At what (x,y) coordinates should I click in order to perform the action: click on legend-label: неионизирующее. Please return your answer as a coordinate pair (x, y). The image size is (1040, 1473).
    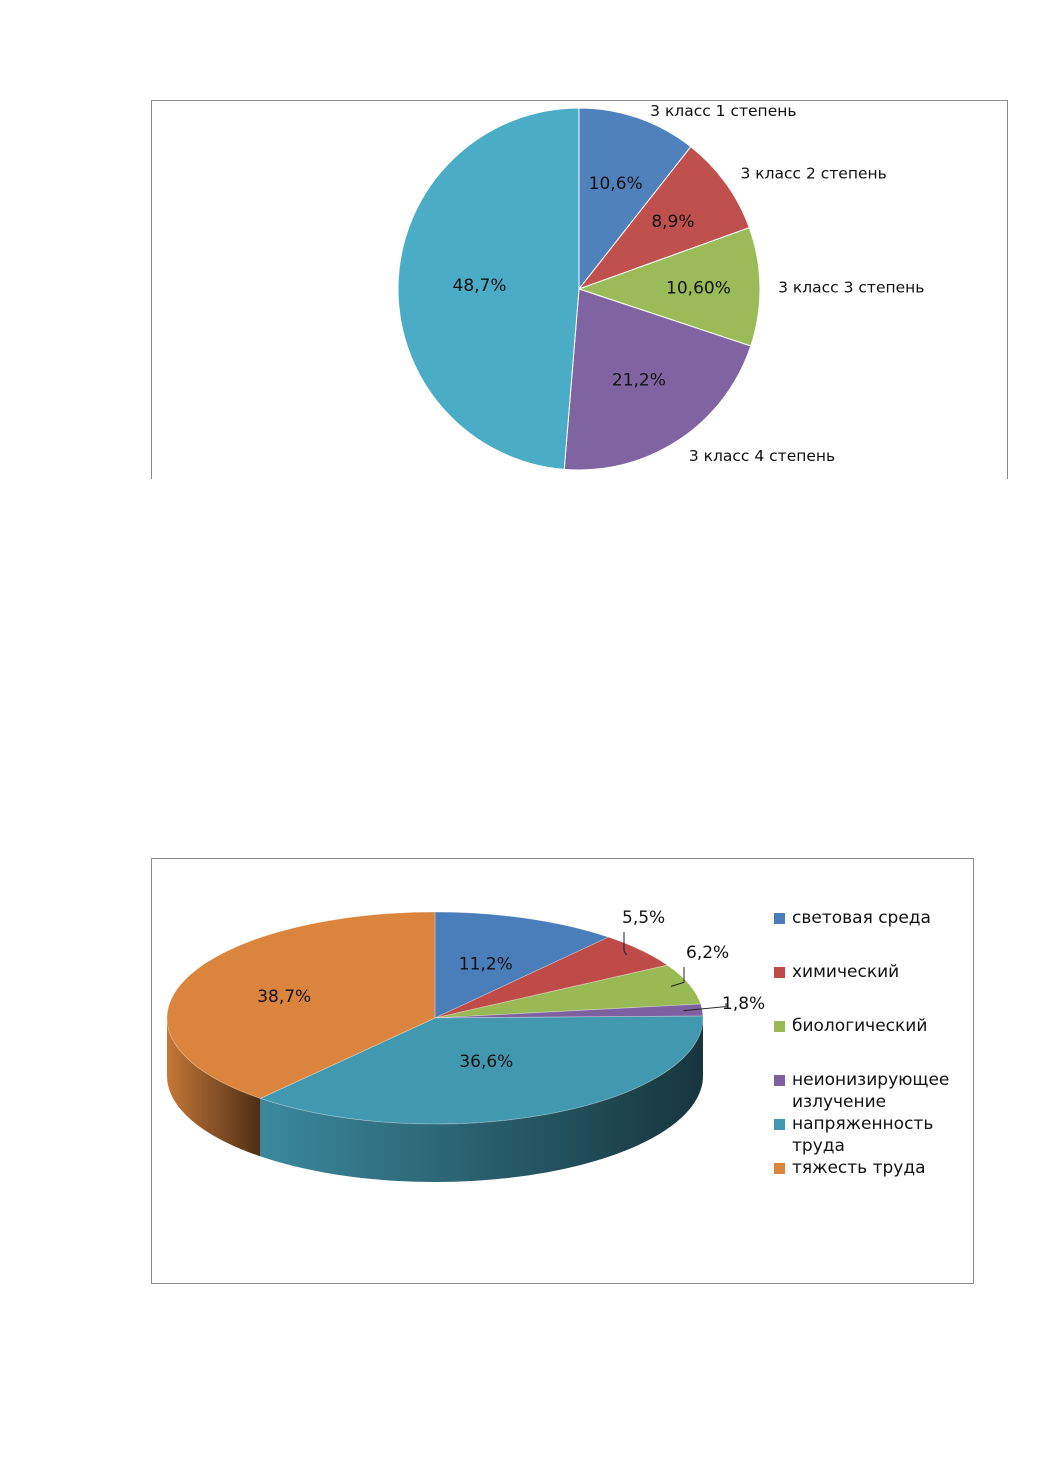
    Looking at the image, I should click on (871, 1080).